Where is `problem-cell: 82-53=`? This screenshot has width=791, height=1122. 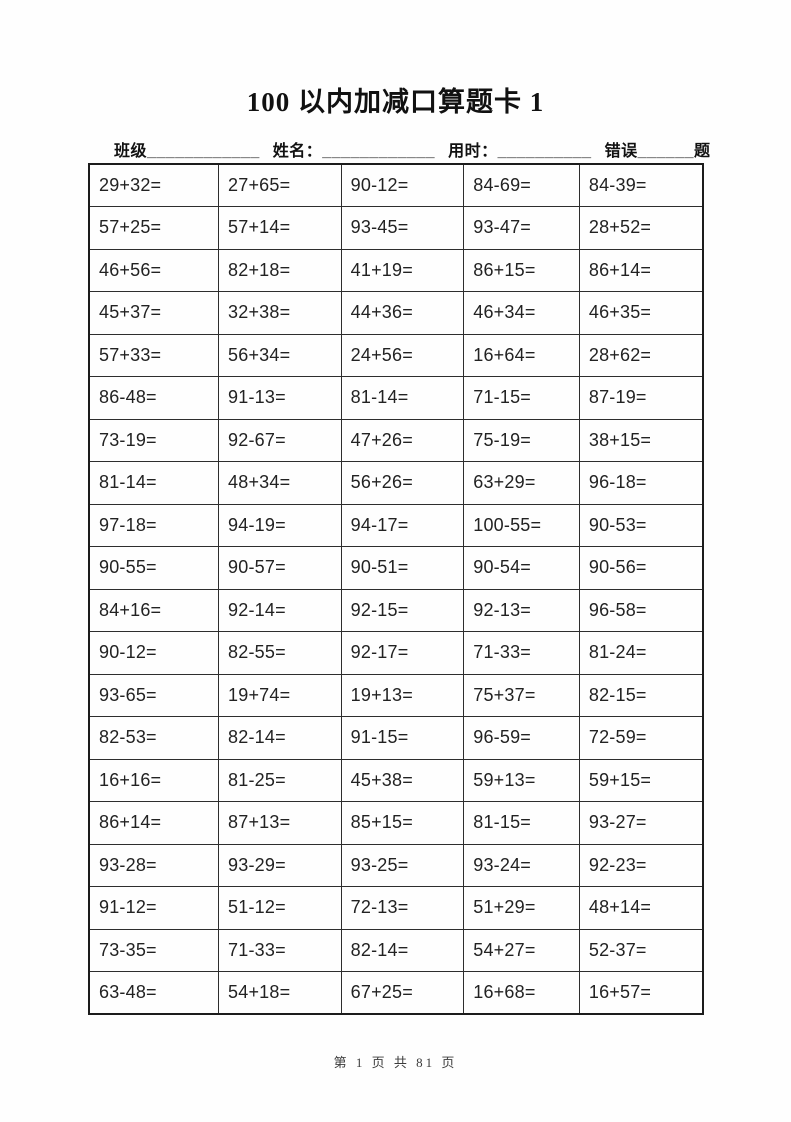 problem-cell: 82-53= is located at coordinates (154, 738).